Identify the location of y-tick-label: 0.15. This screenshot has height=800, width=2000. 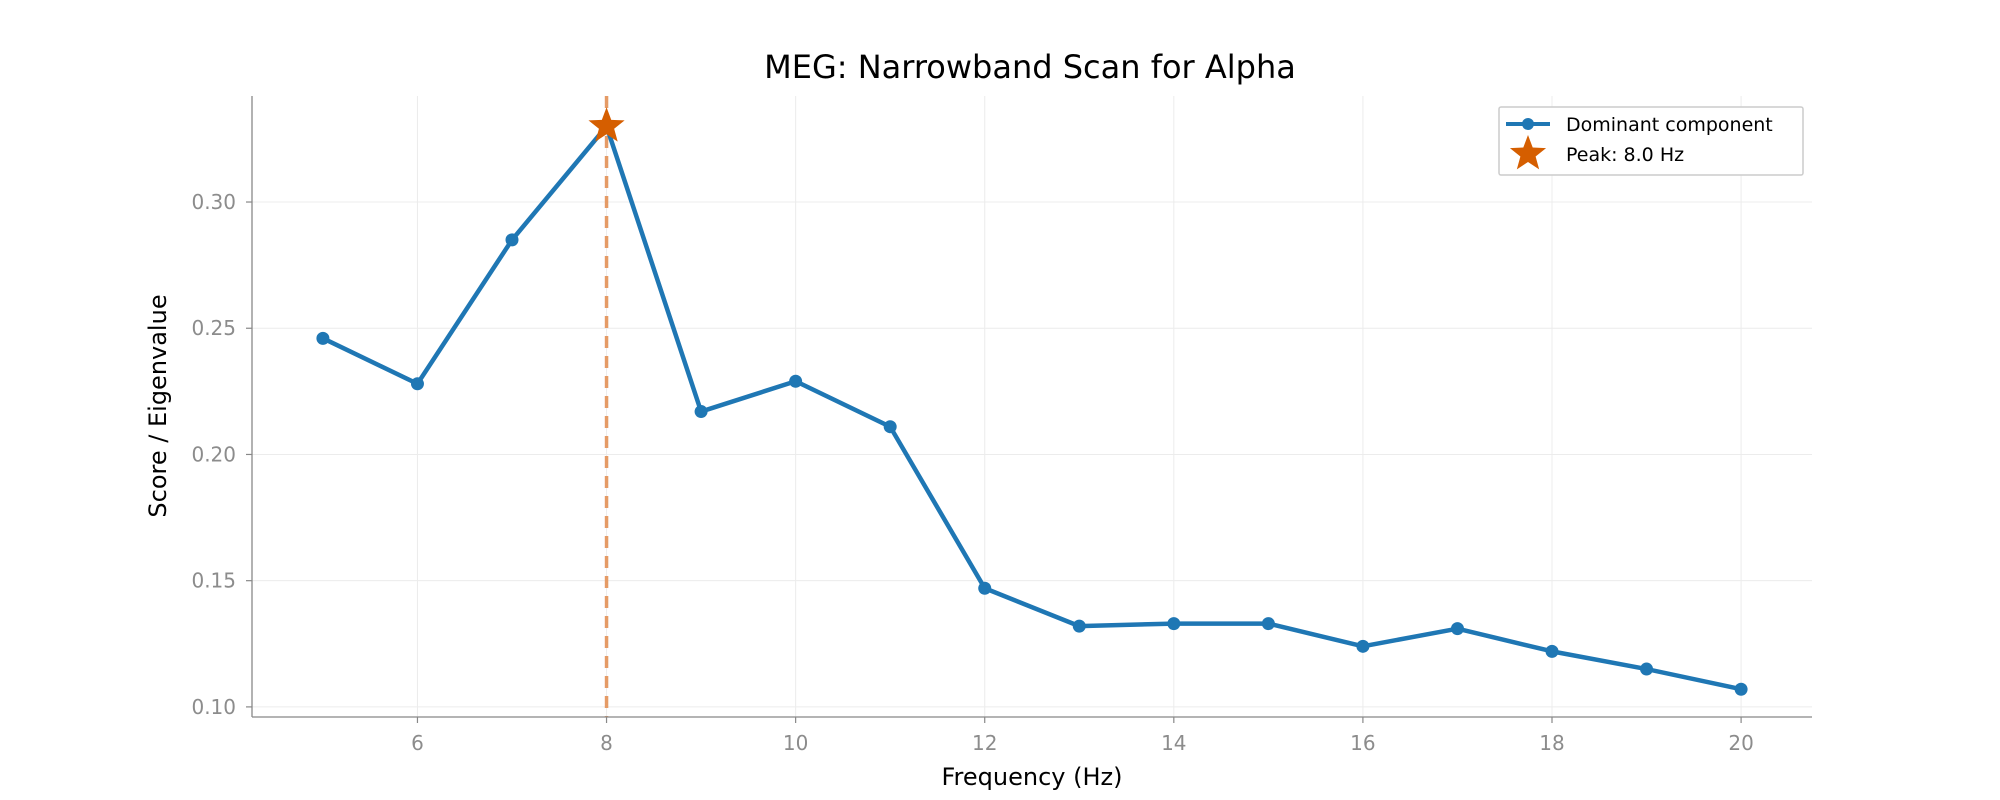
(213, 581).